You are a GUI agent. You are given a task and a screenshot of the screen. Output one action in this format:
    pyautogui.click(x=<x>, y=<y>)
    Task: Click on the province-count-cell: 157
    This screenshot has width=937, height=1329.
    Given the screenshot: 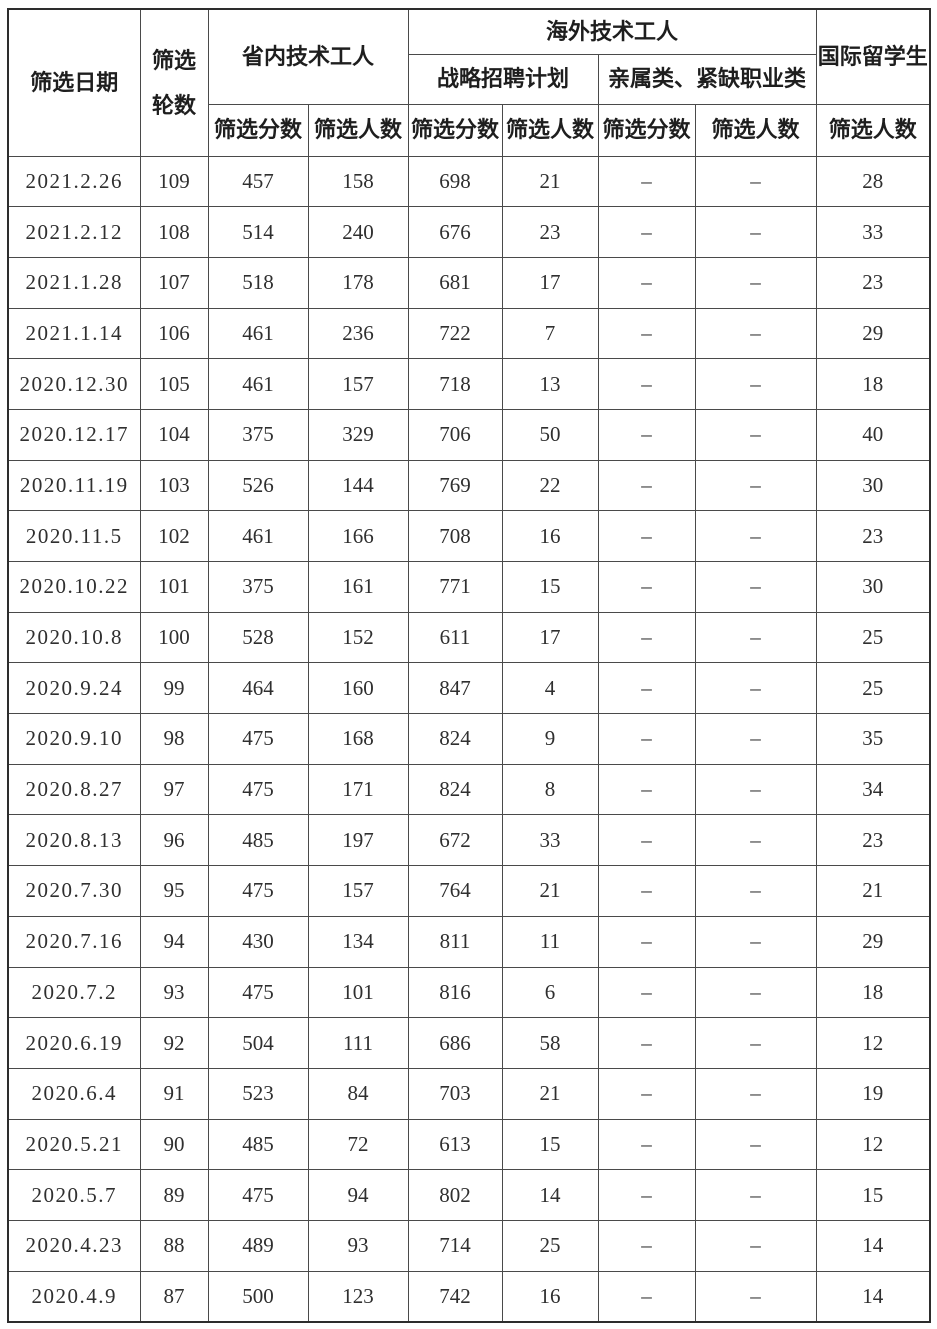 What is the action you would take?
    pyautogui.click(x=358, y=384)
    